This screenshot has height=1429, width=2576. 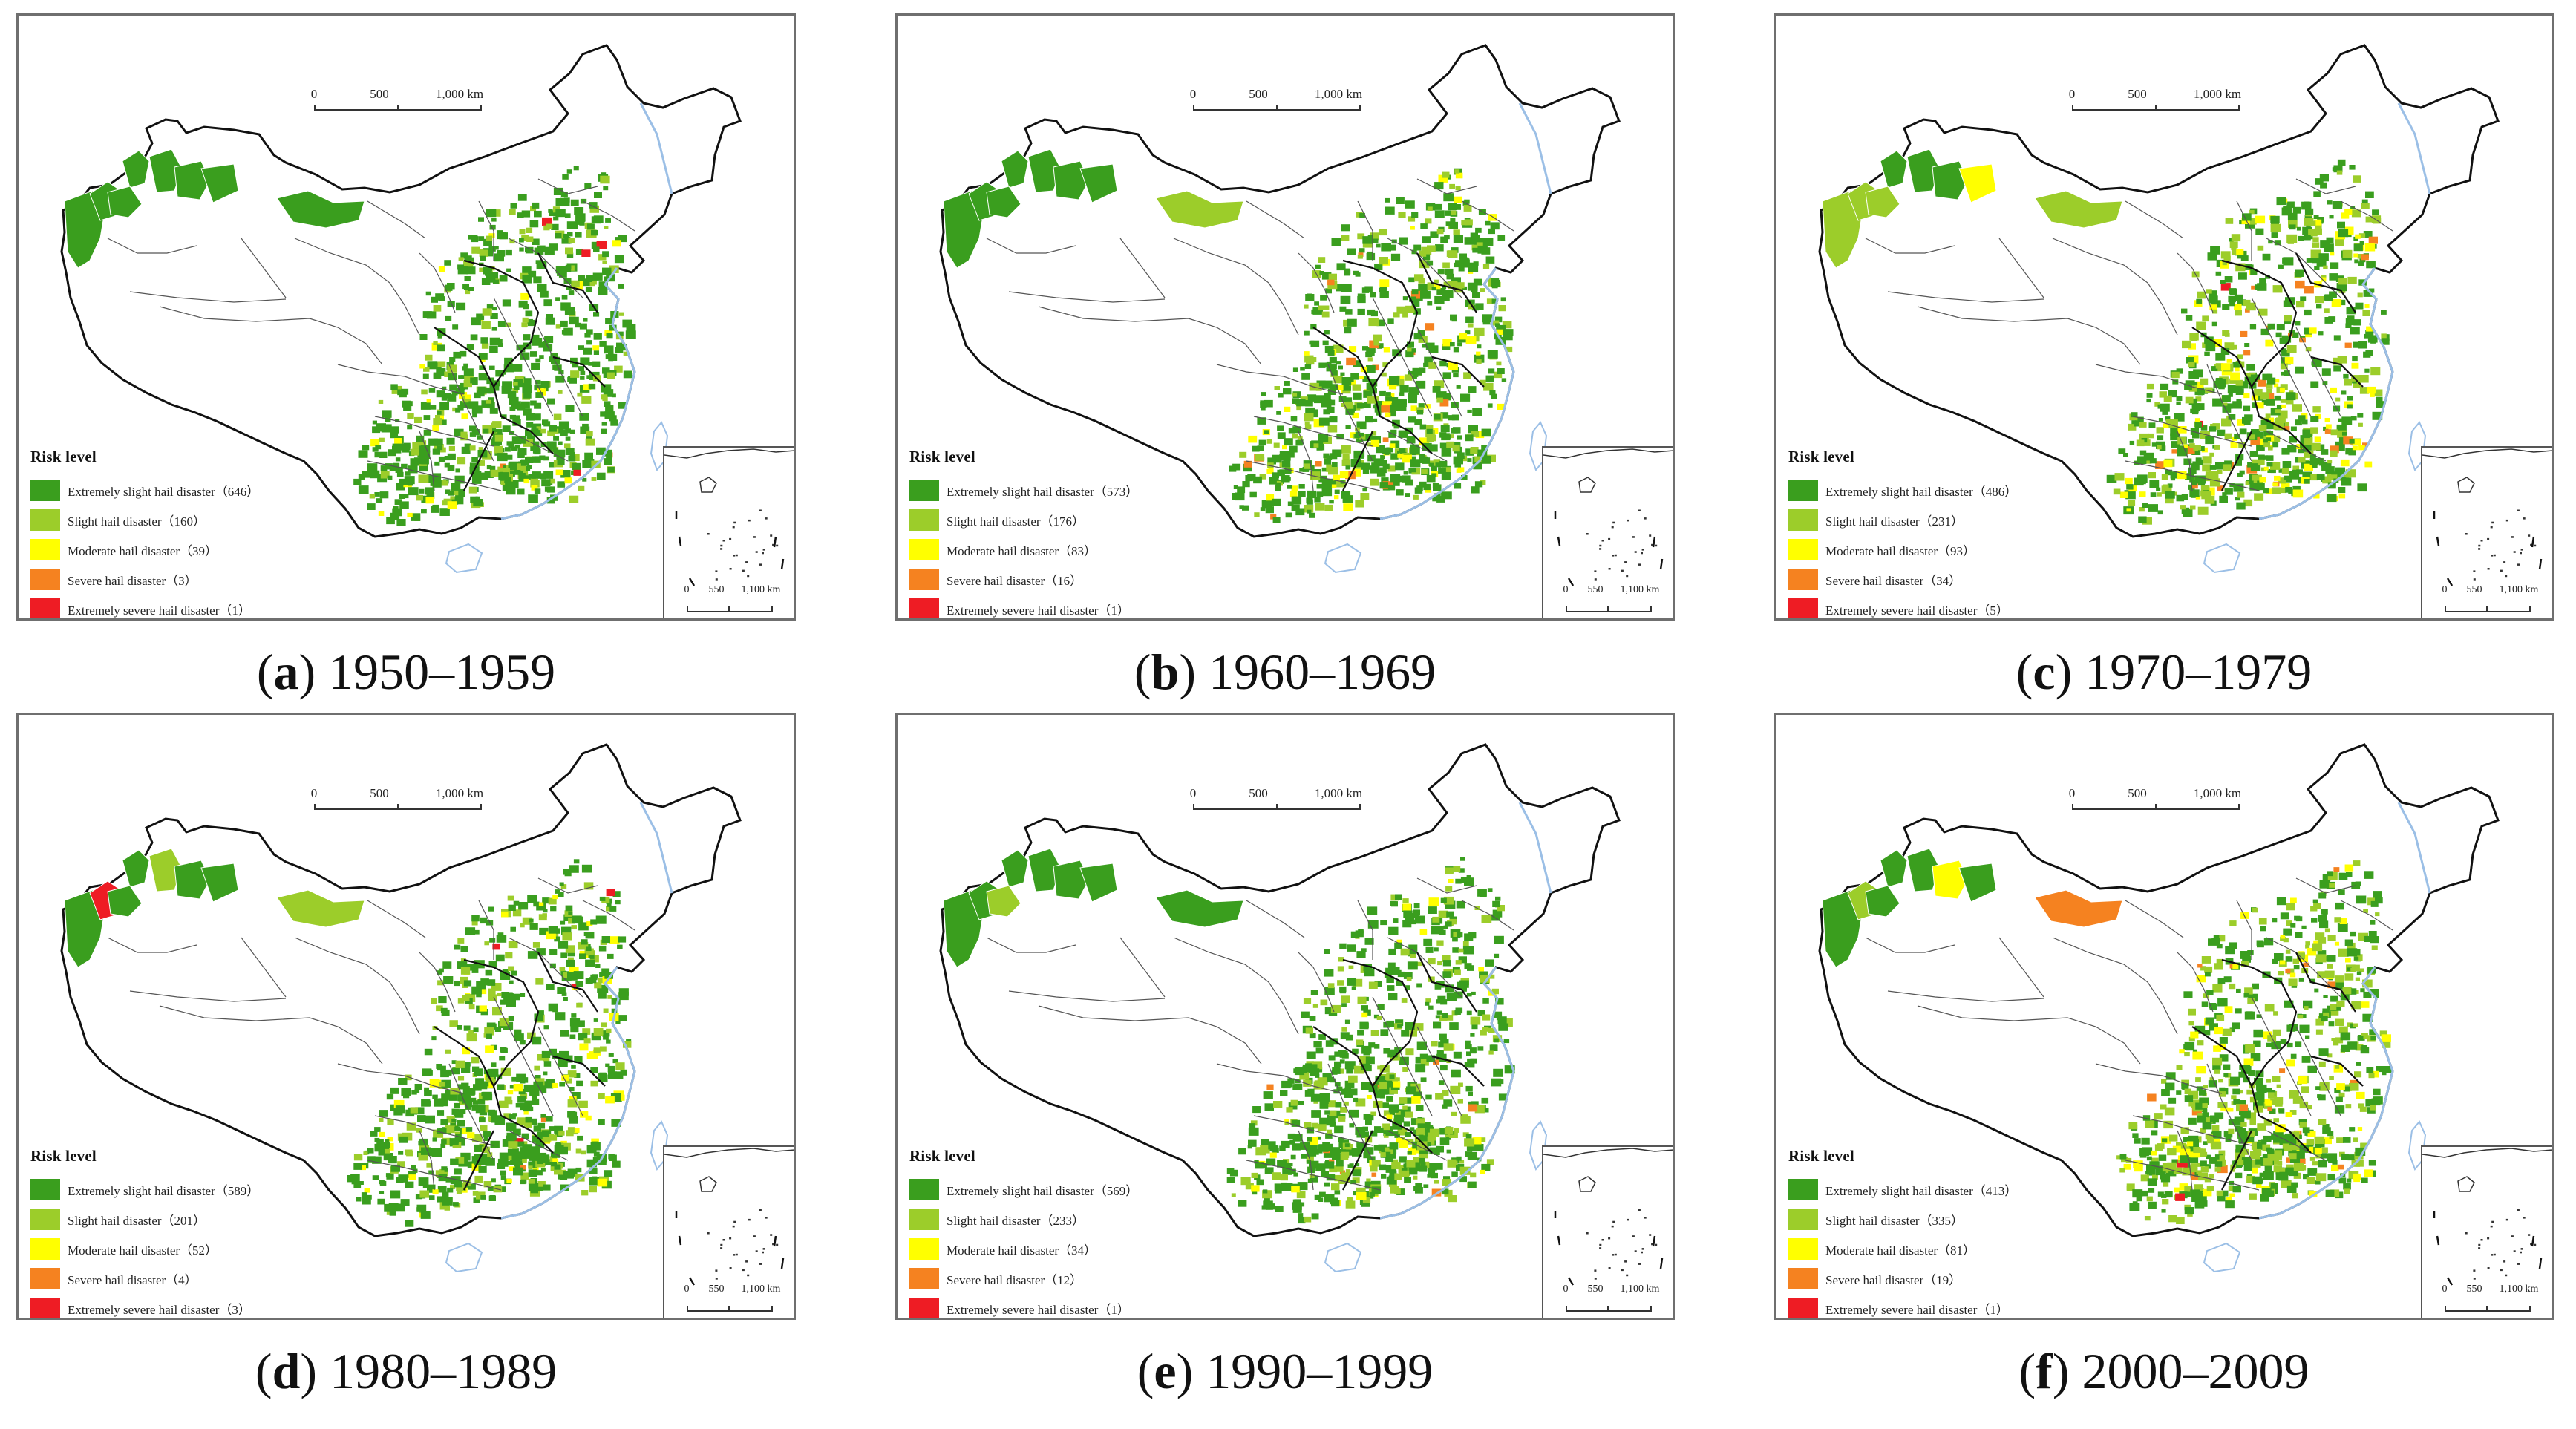 I want to click on legend-label: Moderate hail disaster（93）, so click(x=1900, y=550).